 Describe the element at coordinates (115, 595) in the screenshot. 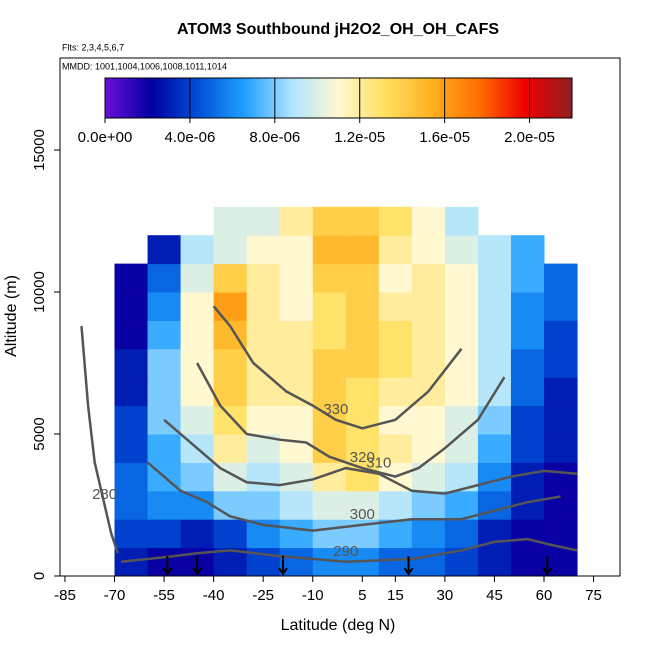

I see `x-tick-label: -70` at that location.